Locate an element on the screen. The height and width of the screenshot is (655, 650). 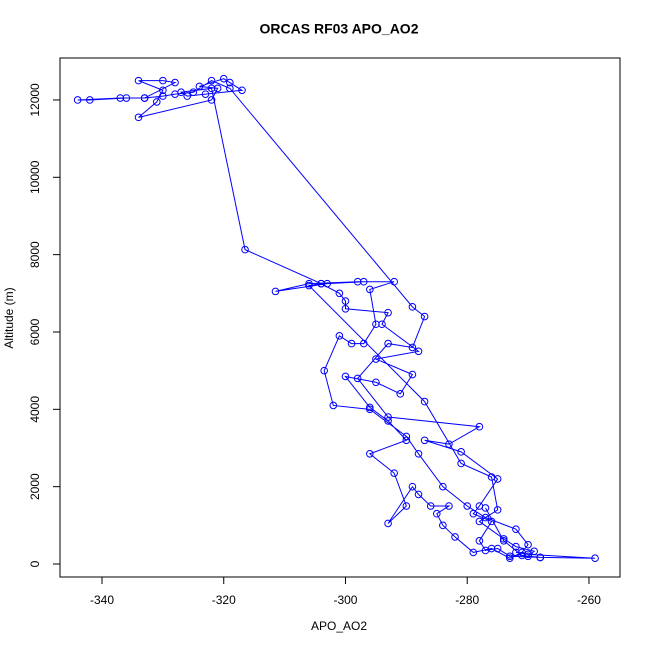
y-tick-label: 10000 is located at coordinates (35, 177).